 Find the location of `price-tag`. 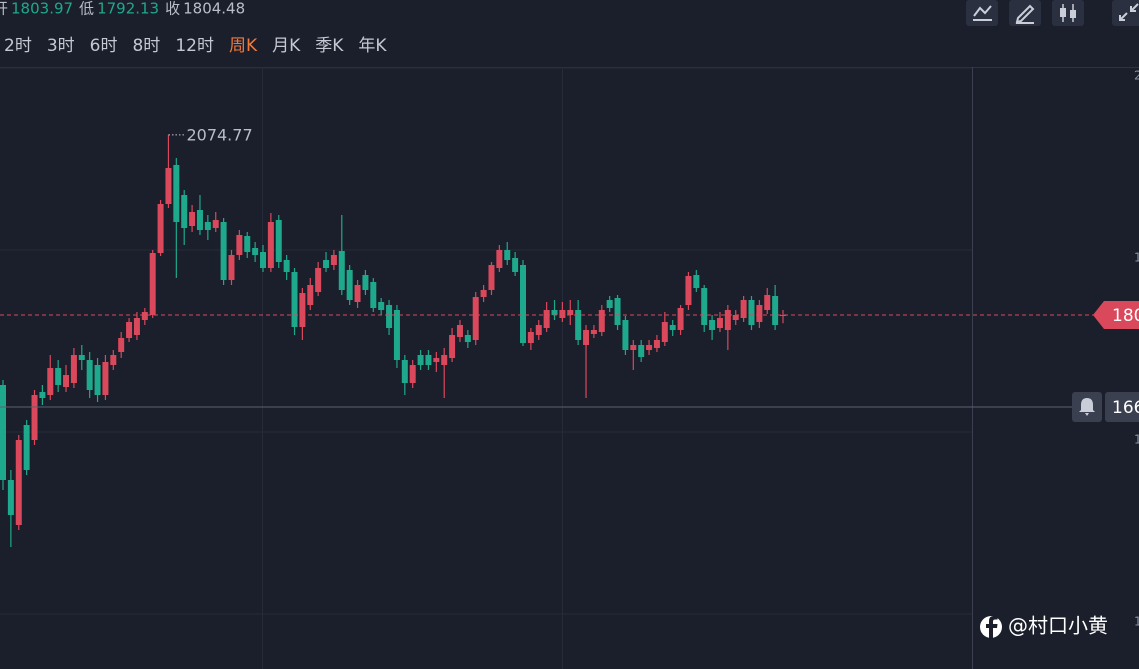

price-tag is located at coordinates (1116, 315).